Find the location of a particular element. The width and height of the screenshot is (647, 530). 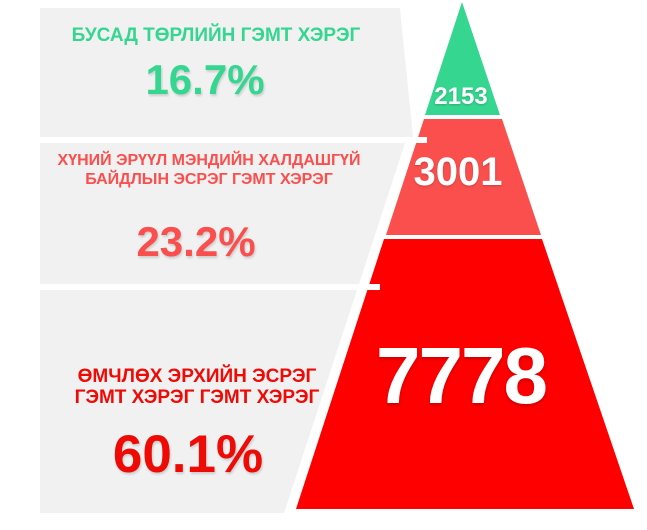

level3-label-line1: ӨМЧЛӨХ ЭРХИЙН ЭСРЭГ is located at coordinates (197, 376).